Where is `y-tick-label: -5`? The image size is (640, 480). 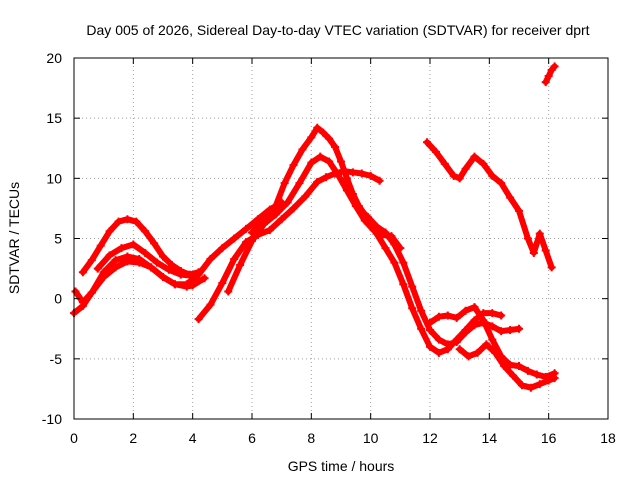
y-tick-label: -5 is located at coordinates (56, 359).